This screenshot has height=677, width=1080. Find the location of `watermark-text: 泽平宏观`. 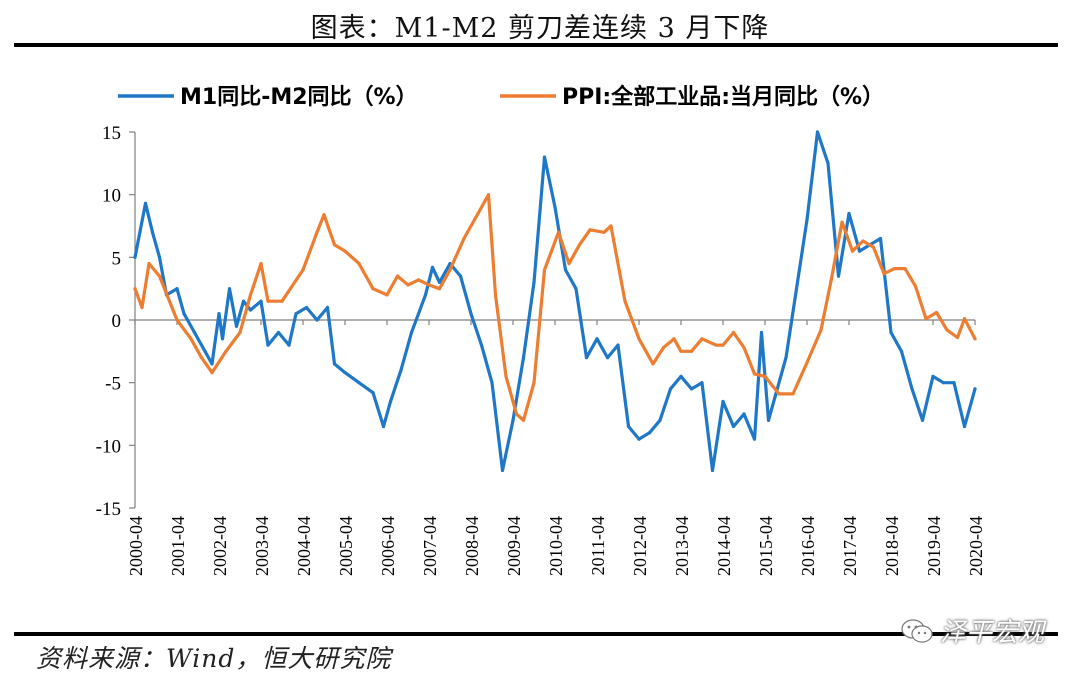

watermark-text: 泽平宏观 is located at coordinates (992, 633).